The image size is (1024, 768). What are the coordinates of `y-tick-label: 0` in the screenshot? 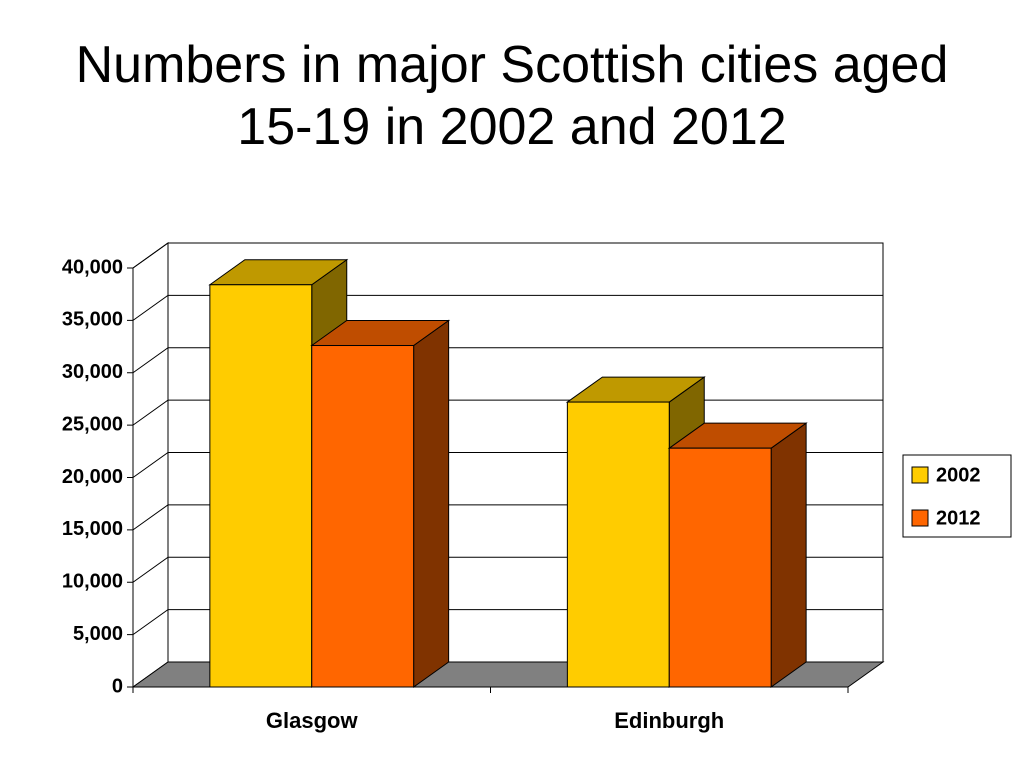 It's located at (117, 686).